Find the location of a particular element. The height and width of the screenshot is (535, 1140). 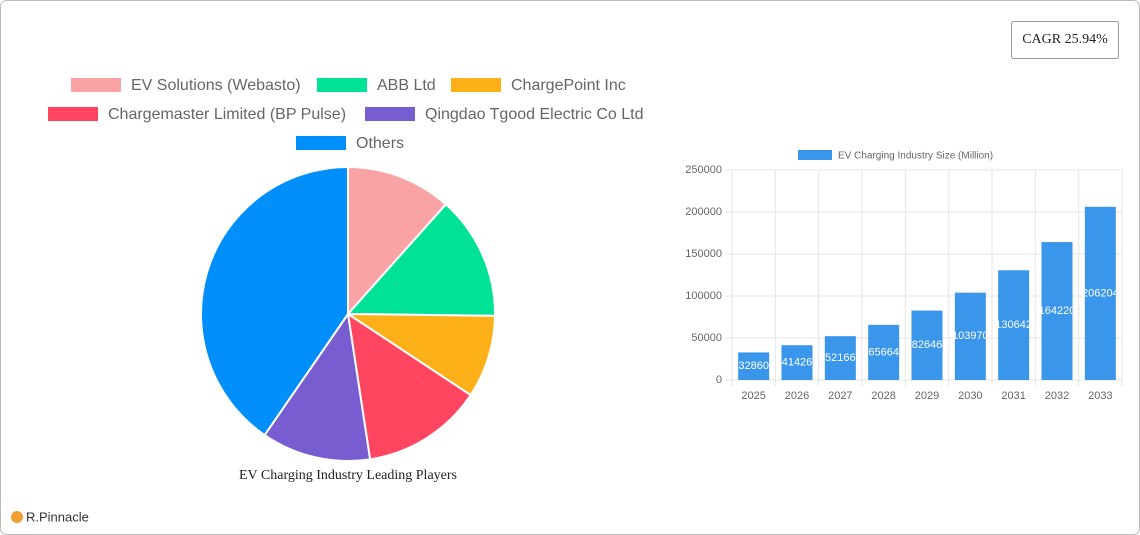

bar-value-label: 206204 is located at coordinates (1100, 293).